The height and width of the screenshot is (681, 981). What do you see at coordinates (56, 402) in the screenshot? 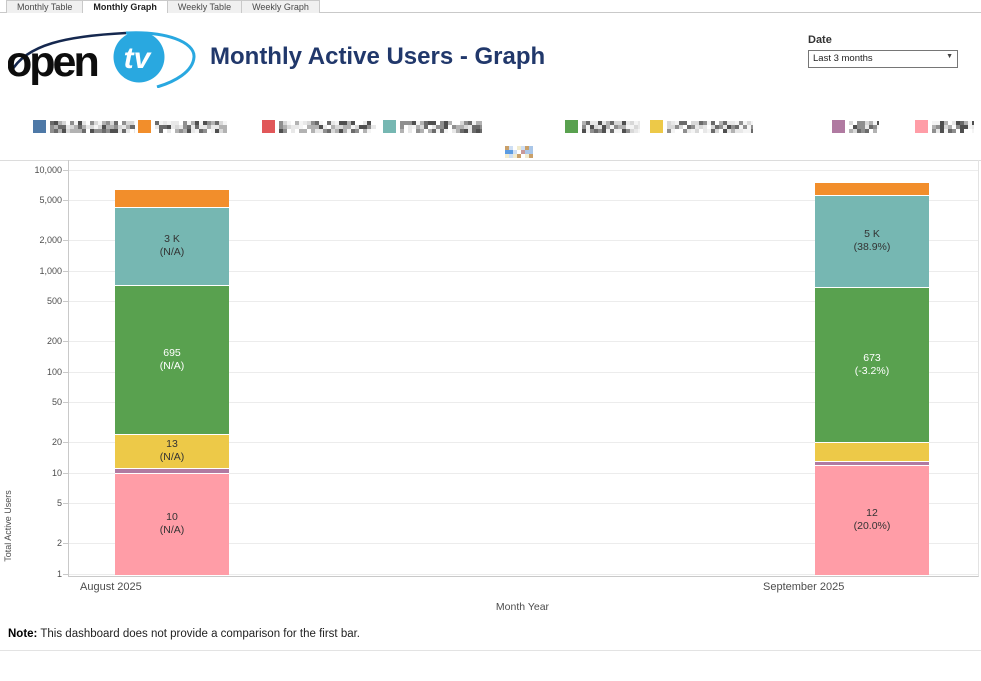
I see `y-tick-label: 50` at bounding box center [56, 402].